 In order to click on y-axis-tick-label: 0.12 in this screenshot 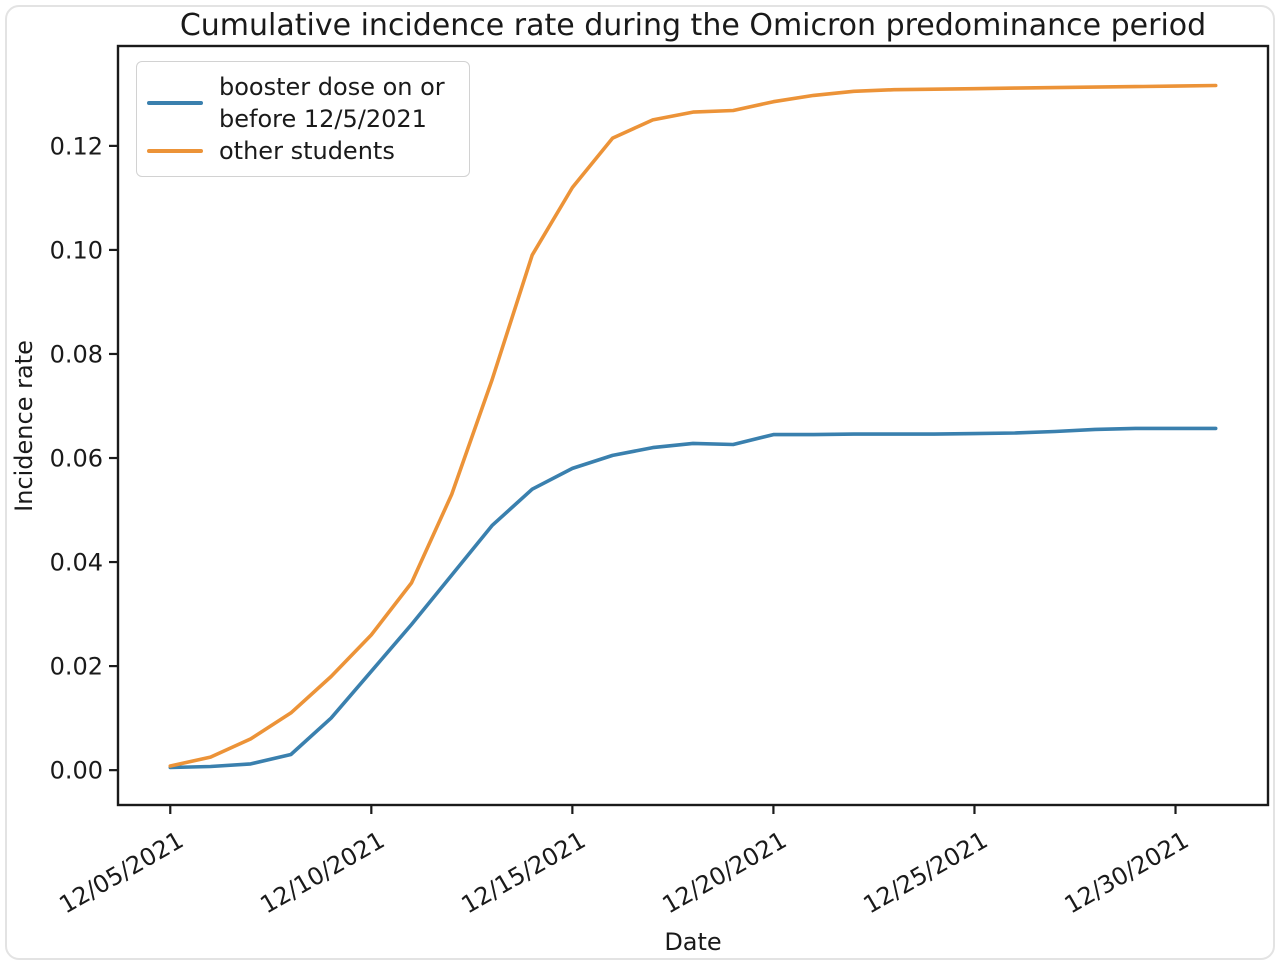, I will do `click(76, 146)`.